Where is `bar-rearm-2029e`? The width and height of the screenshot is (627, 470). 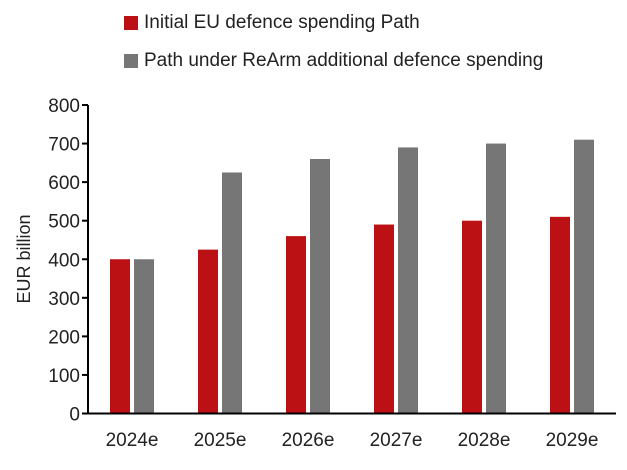 bar-rearm-2029e is located at coordinates (584, 276).